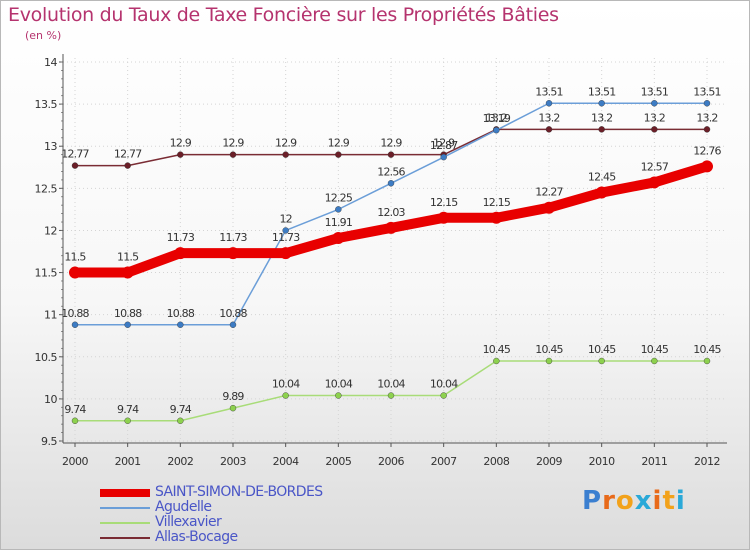 The width and height of the screenshot is (750, 550). I want to click on x-tick-label: 2001, so click(128, 461).